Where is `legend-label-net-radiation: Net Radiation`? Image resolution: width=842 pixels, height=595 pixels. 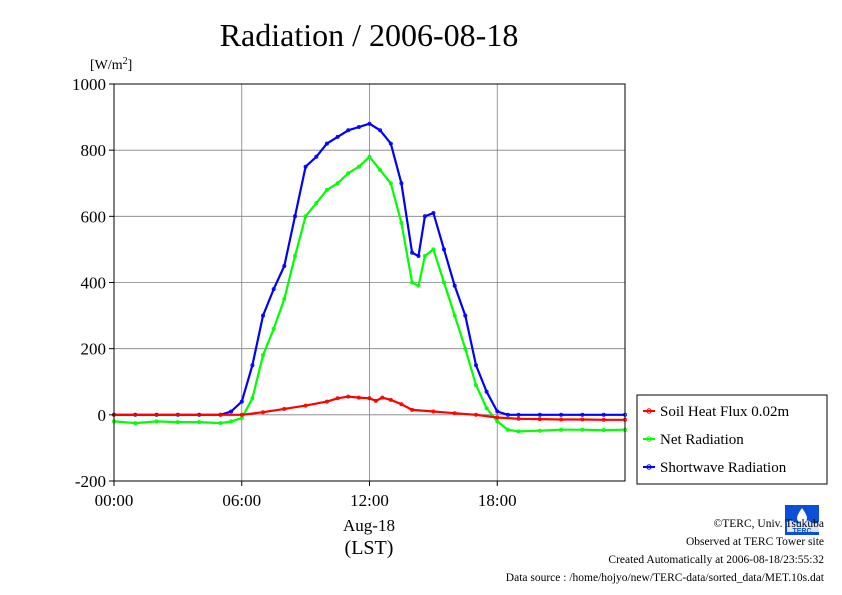 legend-label-net-radiation: Net Radiation is located at coordinates (702, 440).